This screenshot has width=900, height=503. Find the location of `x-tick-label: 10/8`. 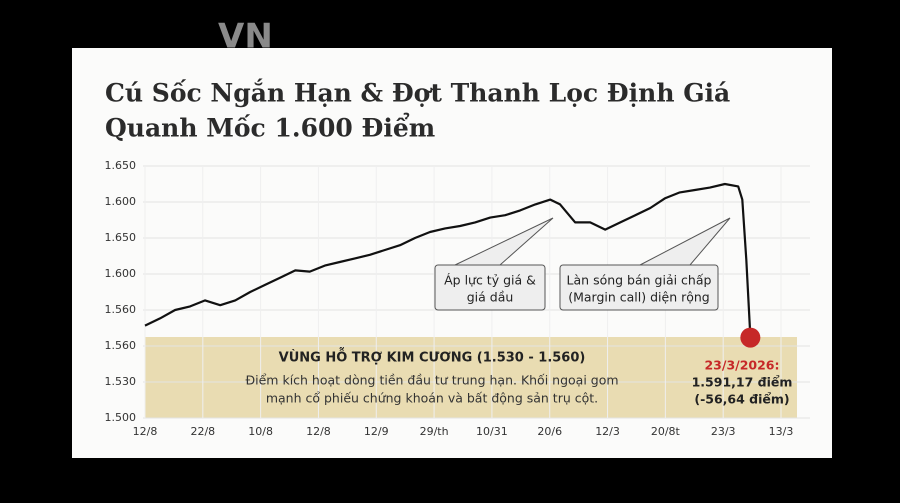

x-tick-label: 10/8 is located at coordinates (260, 431).